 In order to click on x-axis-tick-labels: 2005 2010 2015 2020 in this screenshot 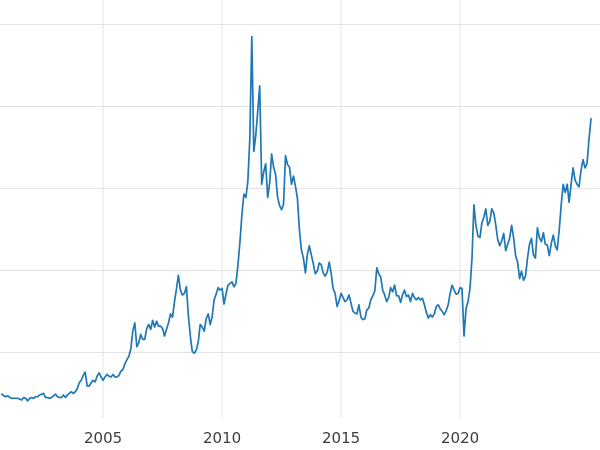, I will do `click(281, 438)`.